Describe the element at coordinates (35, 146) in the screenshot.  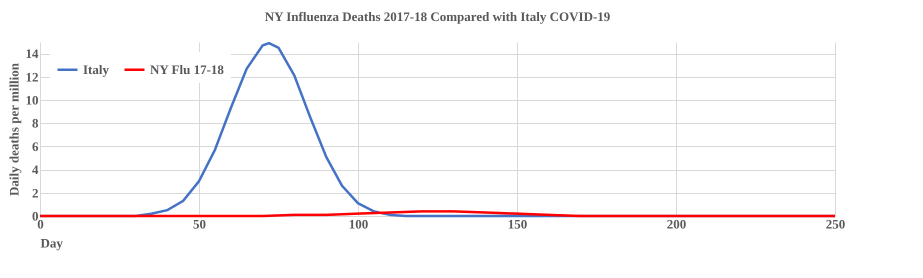
I see `y-tick-label: 6` at that location.